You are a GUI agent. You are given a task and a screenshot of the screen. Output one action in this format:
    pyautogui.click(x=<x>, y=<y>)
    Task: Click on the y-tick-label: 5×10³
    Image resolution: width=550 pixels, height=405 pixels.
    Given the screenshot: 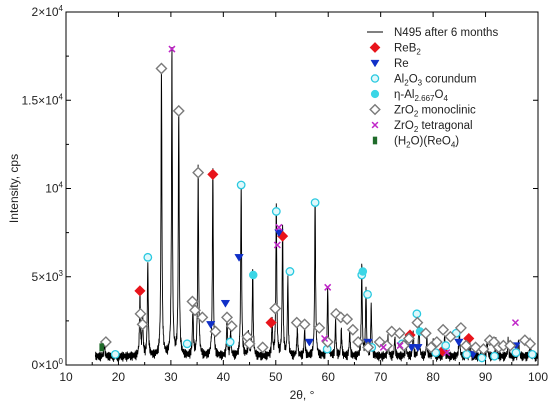 What is the action you would take?
    pyautogui.click(x=48, y=276)
    